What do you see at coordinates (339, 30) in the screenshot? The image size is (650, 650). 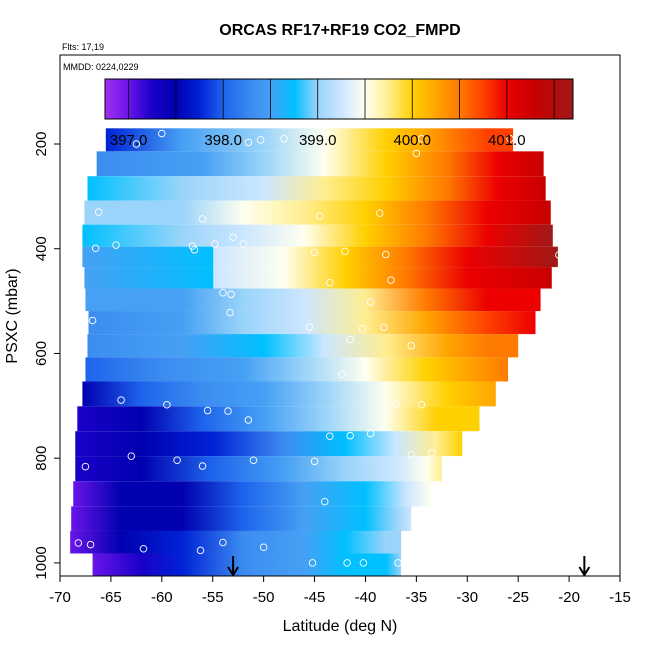 I see `chart-title: ORCAS RF17+RF19 CO2_FMPD` at bounding box center [339, 30].